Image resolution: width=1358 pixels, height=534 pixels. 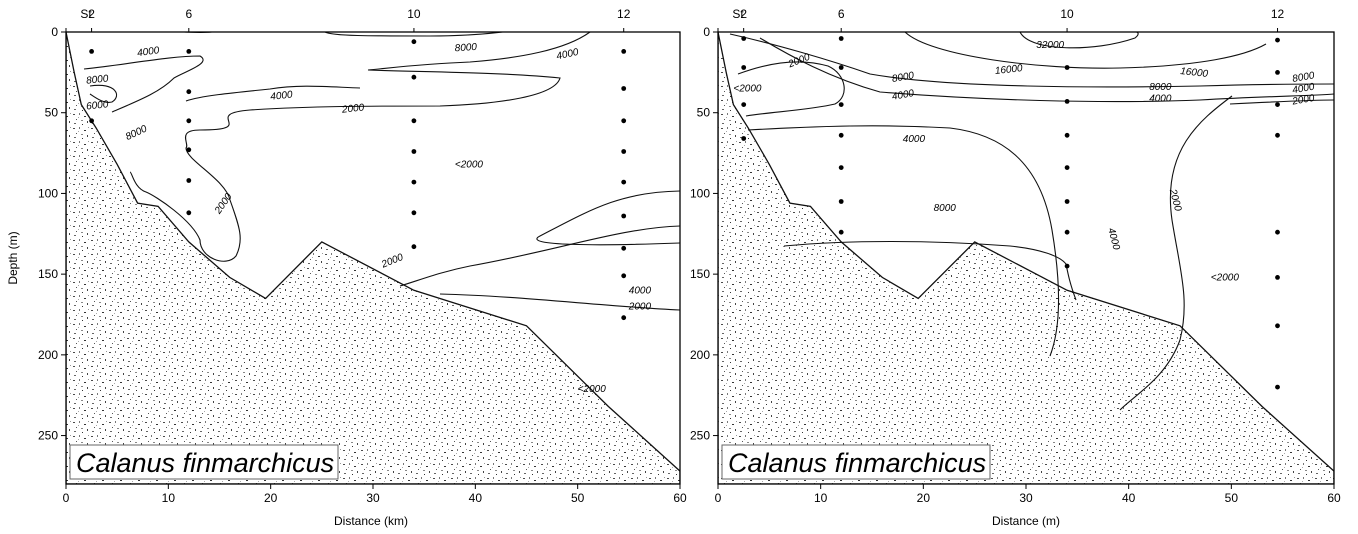 What do you see at coordinates (1281, 102) in the screenshot?
I see `right-contour-2000-upper` at bounding box center [1281, 102].